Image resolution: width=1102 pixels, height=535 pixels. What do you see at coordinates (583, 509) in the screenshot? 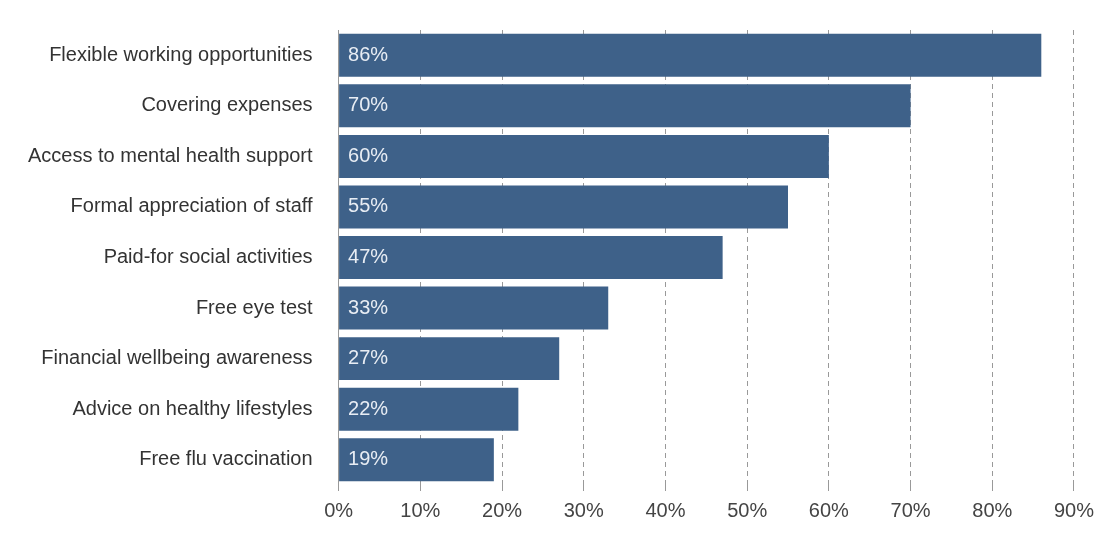
I see `x-tick-label: 30%` at bounding box center [583, 509].